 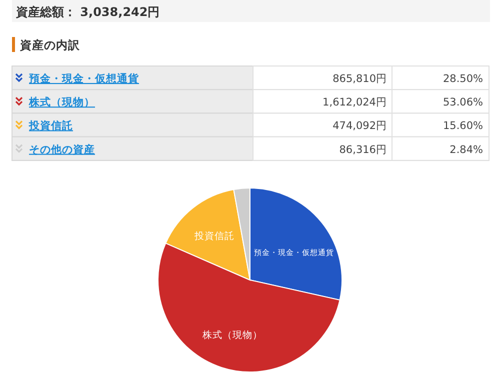 What do you see at coordinates (463, 79) in the screenshot?
I see `text: 28.50%` at bounding box center [463, 79].